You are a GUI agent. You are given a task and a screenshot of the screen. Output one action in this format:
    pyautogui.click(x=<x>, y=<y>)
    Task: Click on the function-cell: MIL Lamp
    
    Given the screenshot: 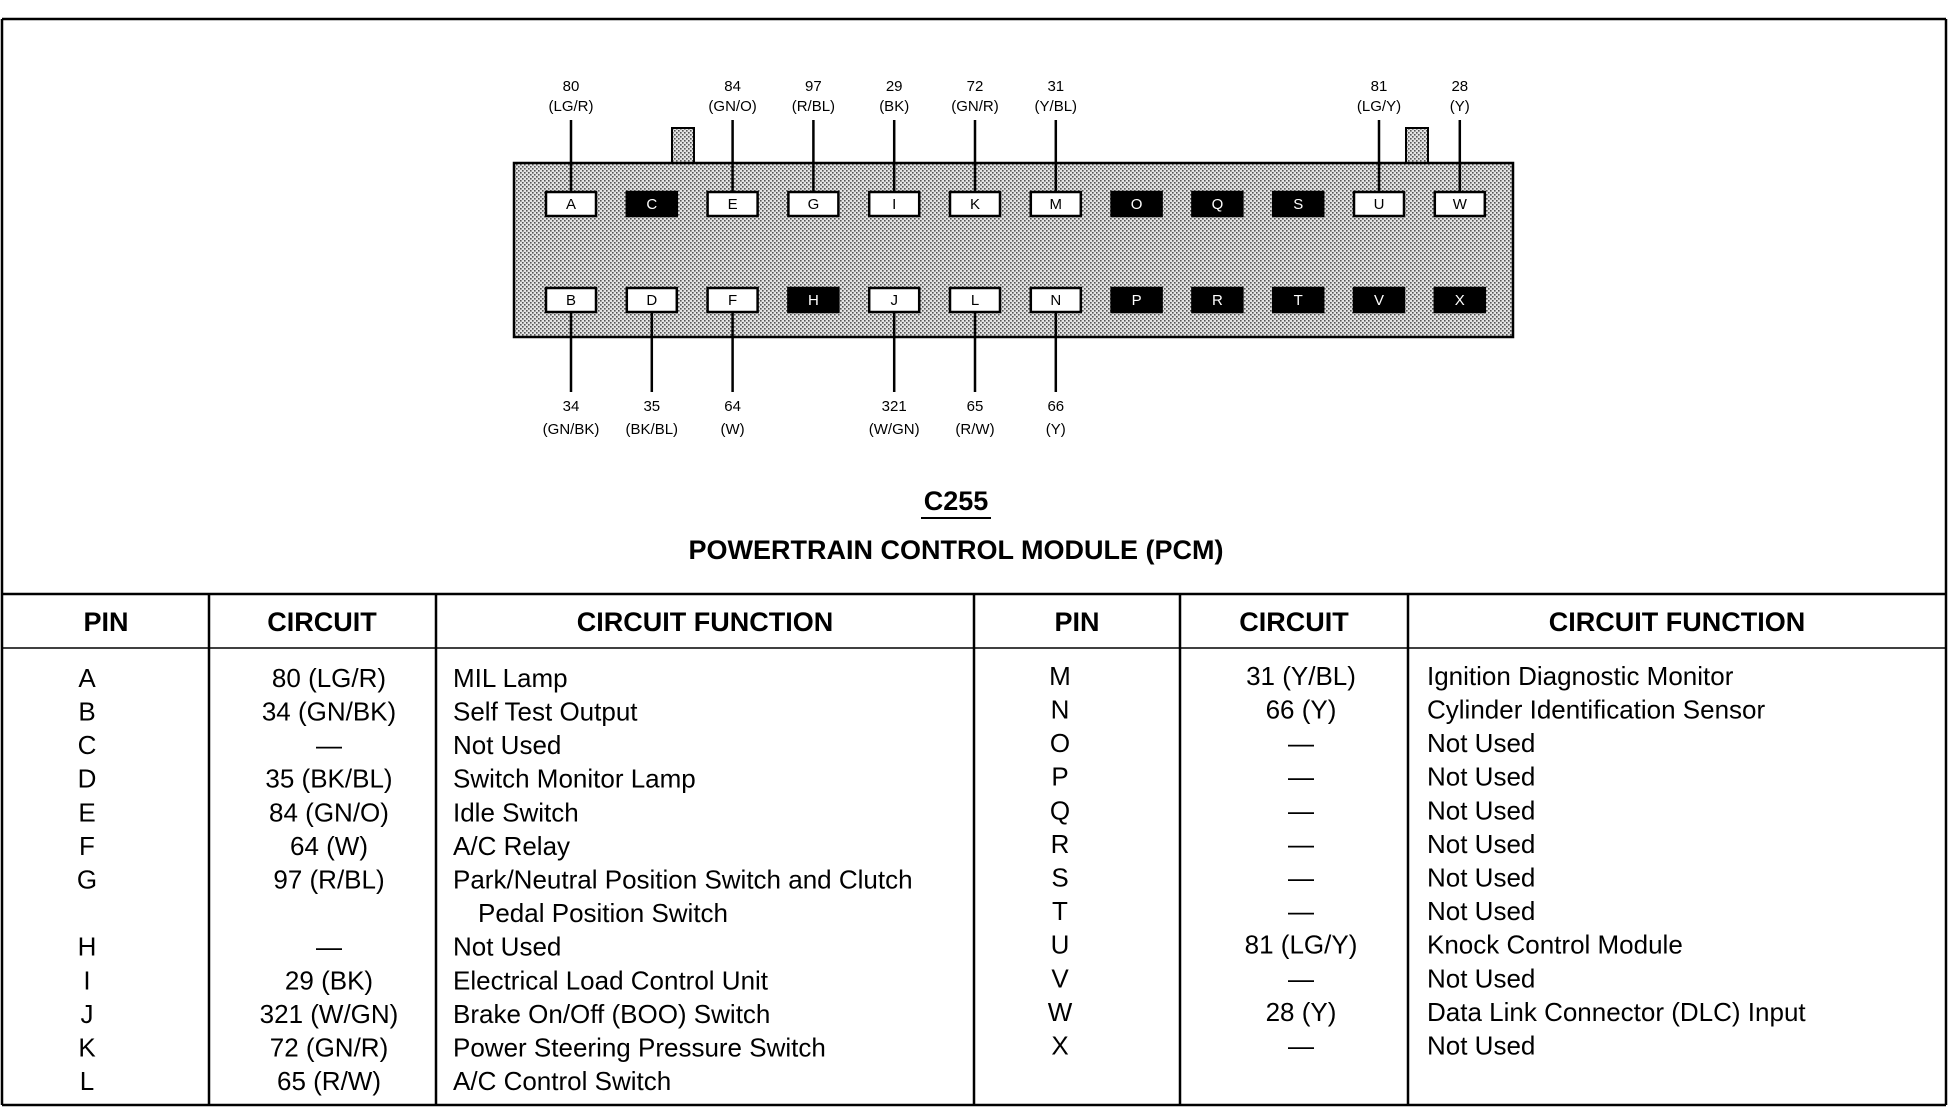 What is the action you would take?
    pyautogui.click(x=510, y=678)
    